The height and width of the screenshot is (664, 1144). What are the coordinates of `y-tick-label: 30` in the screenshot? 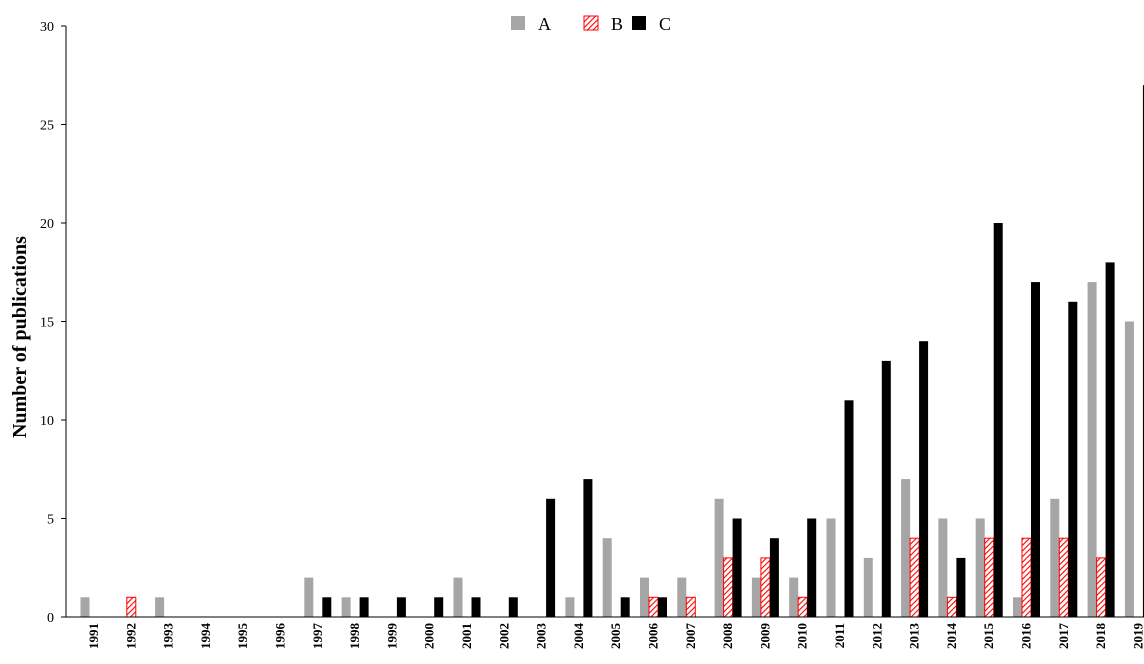 It's located at (47, 27).